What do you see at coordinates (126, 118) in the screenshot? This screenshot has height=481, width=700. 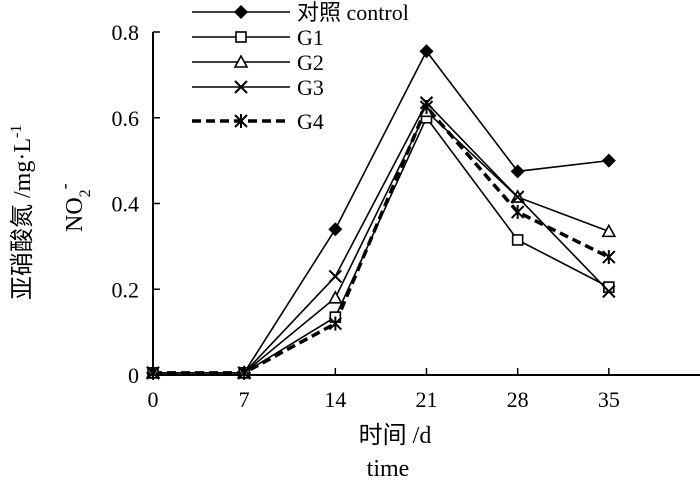 I see `y-tick-label: 0.6` at bounding box center [126, 118].